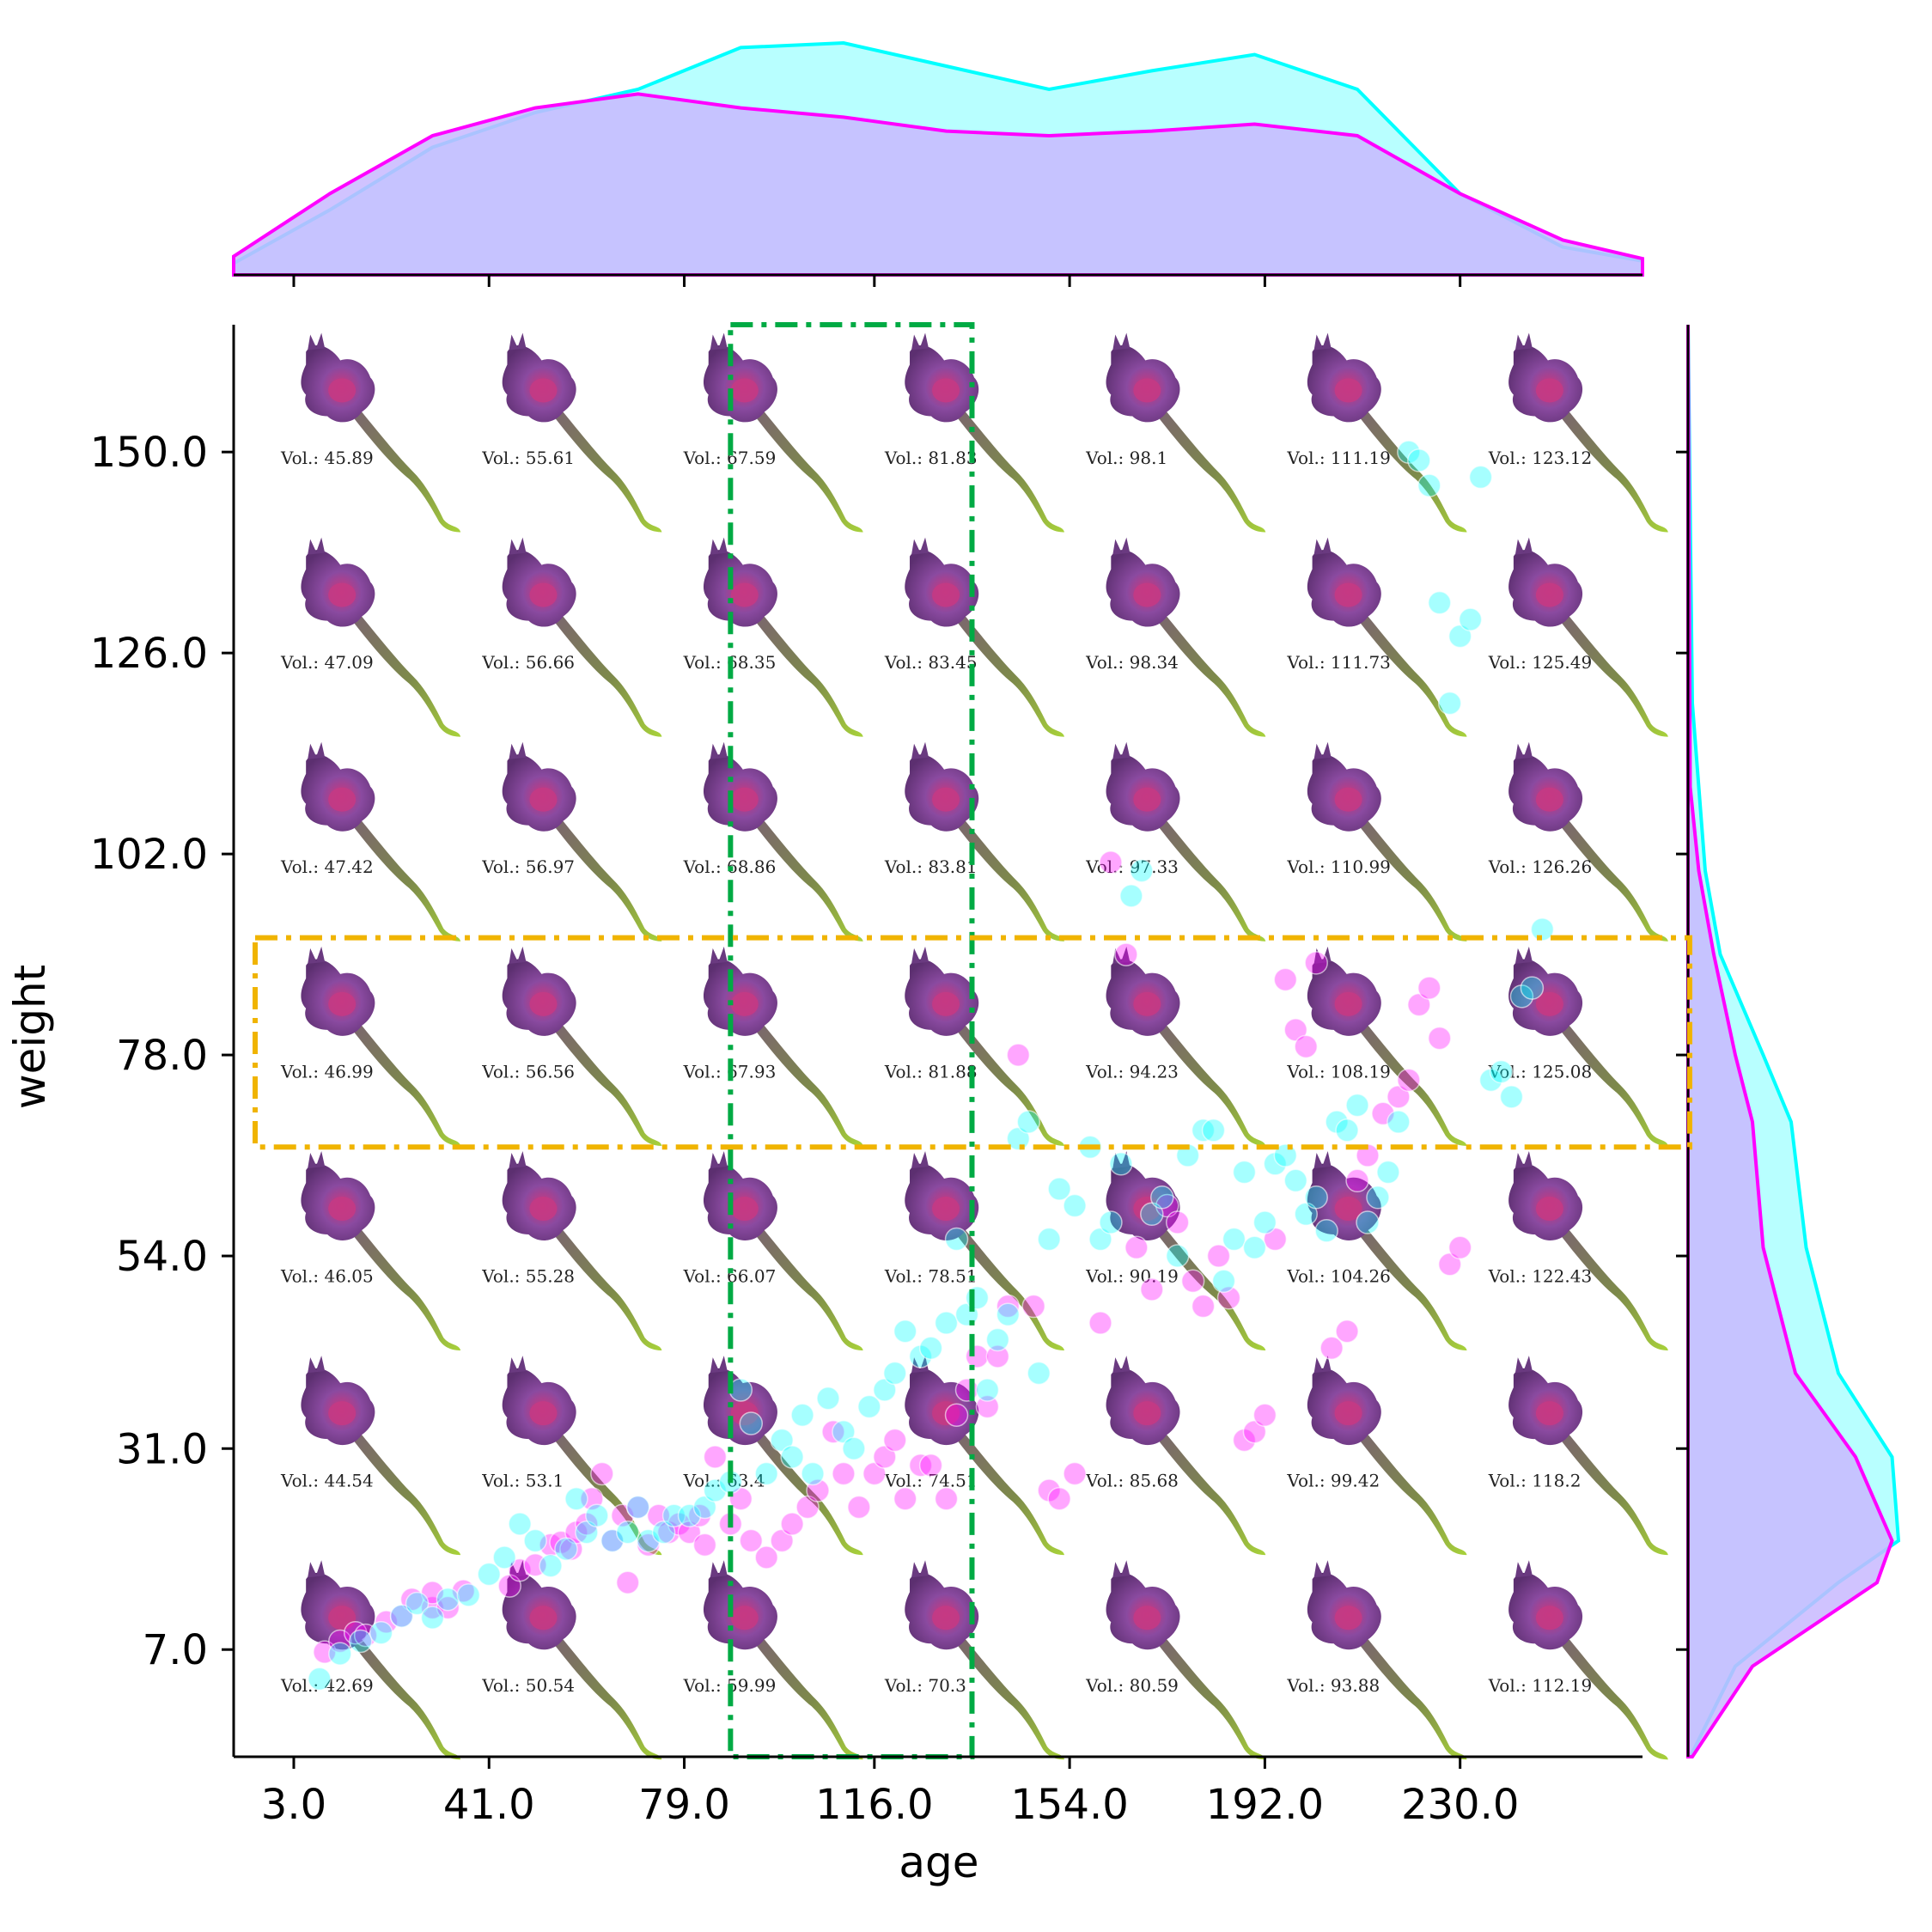 The width and height of the screenshot is (1932, 1932). I want to click on volume-label: Vol.: 56.56, so click(528, 1071).